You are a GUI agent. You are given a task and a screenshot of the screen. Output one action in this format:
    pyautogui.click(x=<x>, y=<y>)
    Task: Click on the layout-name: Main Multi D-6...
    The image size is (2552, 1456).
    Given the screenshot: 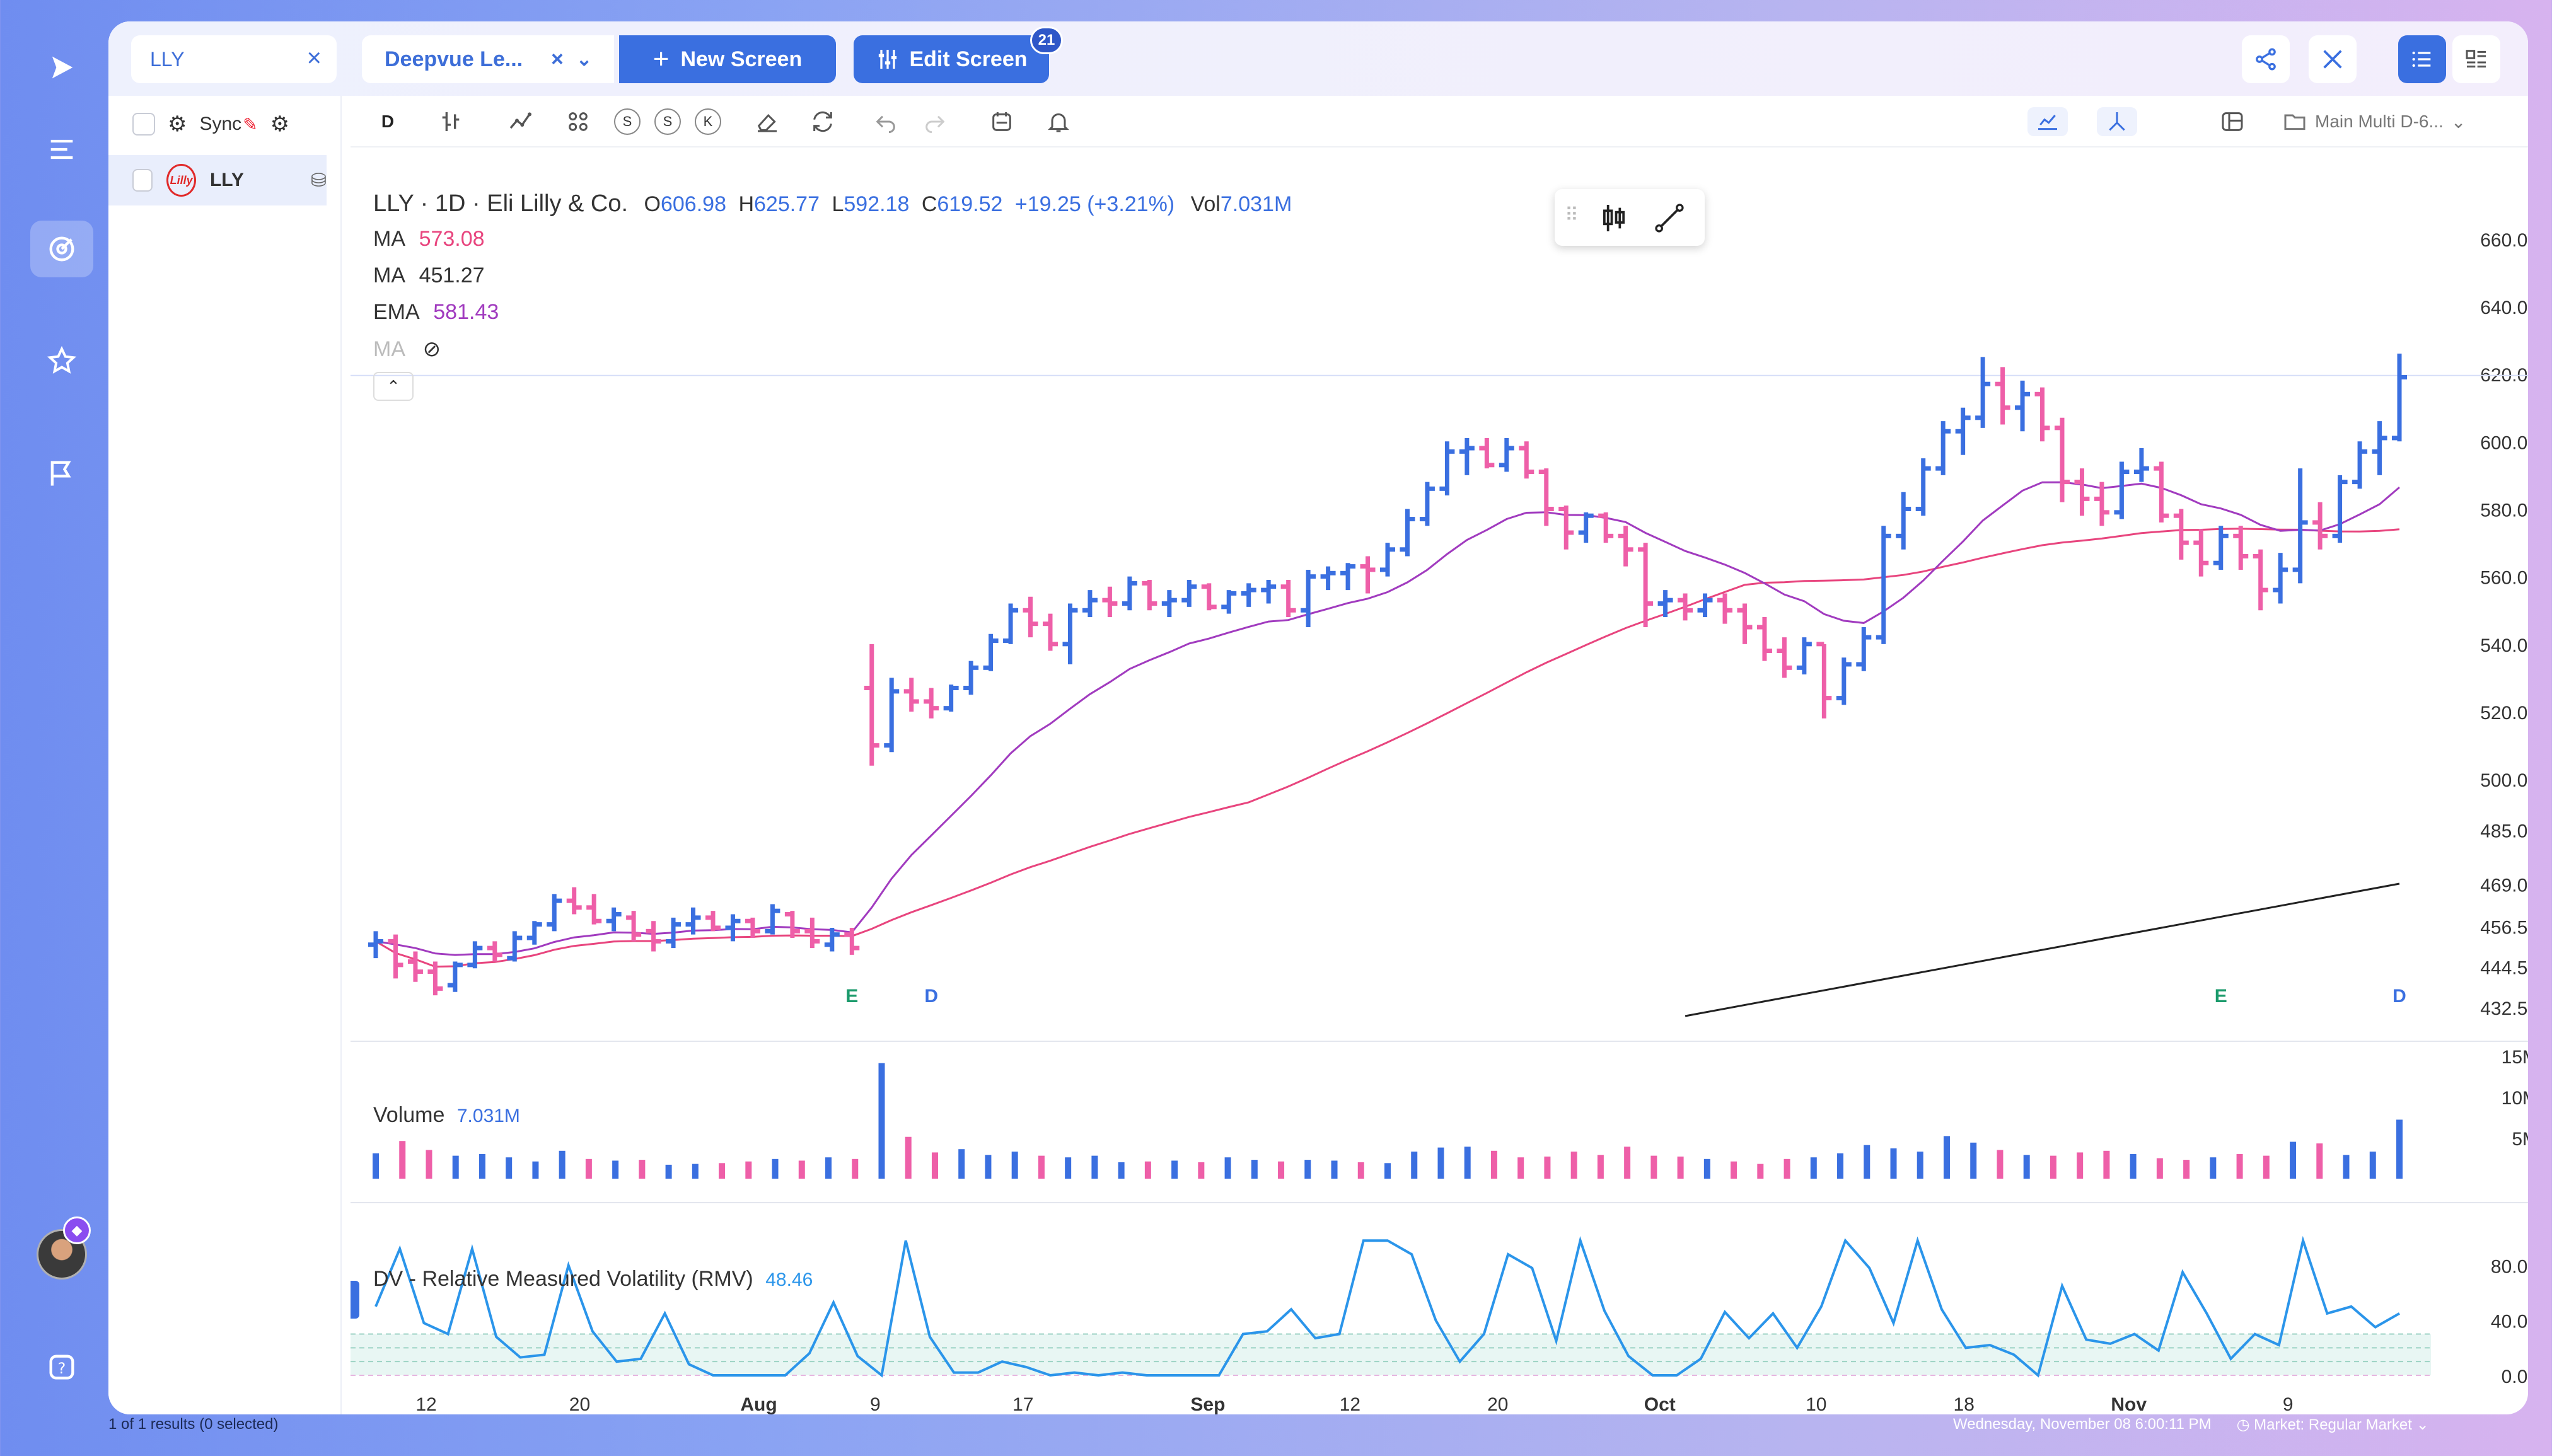 What is the action you would take?
    pyautogui.click(x=2380, y=121)
    